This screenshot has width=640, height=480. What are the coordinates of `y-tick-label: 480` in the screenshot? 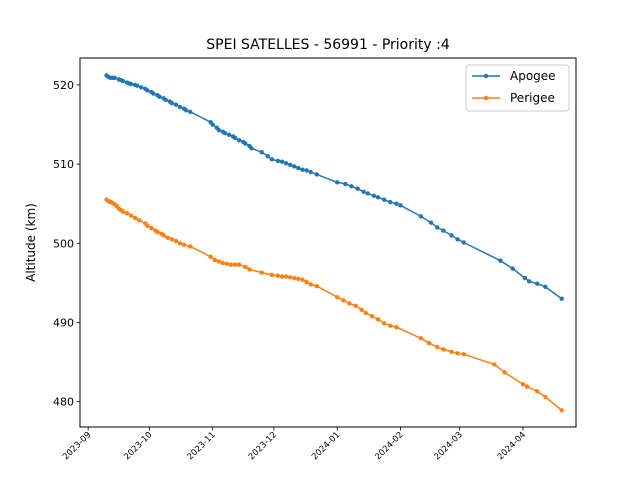 It's located at (63, 402).